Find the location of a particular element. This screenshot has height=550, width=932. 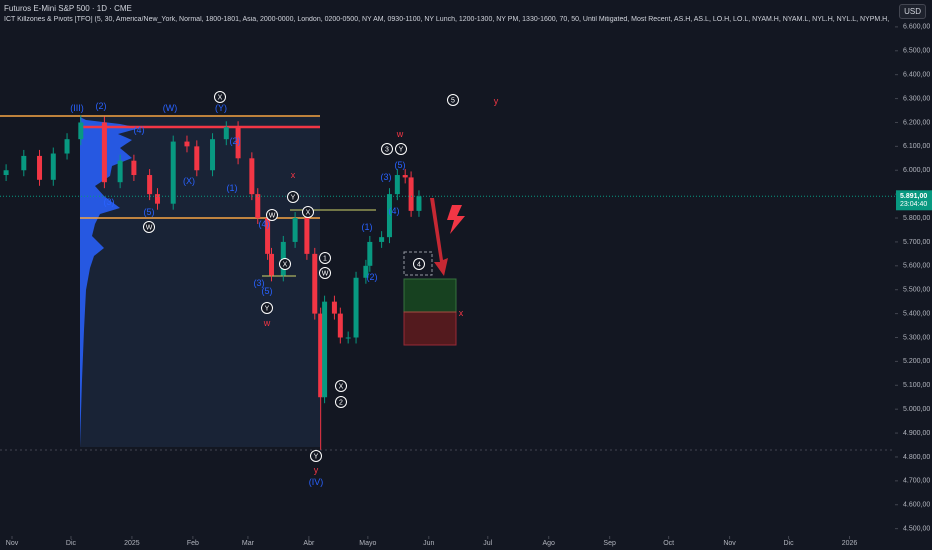

wave-label: y is located at coordinates (496, 101).